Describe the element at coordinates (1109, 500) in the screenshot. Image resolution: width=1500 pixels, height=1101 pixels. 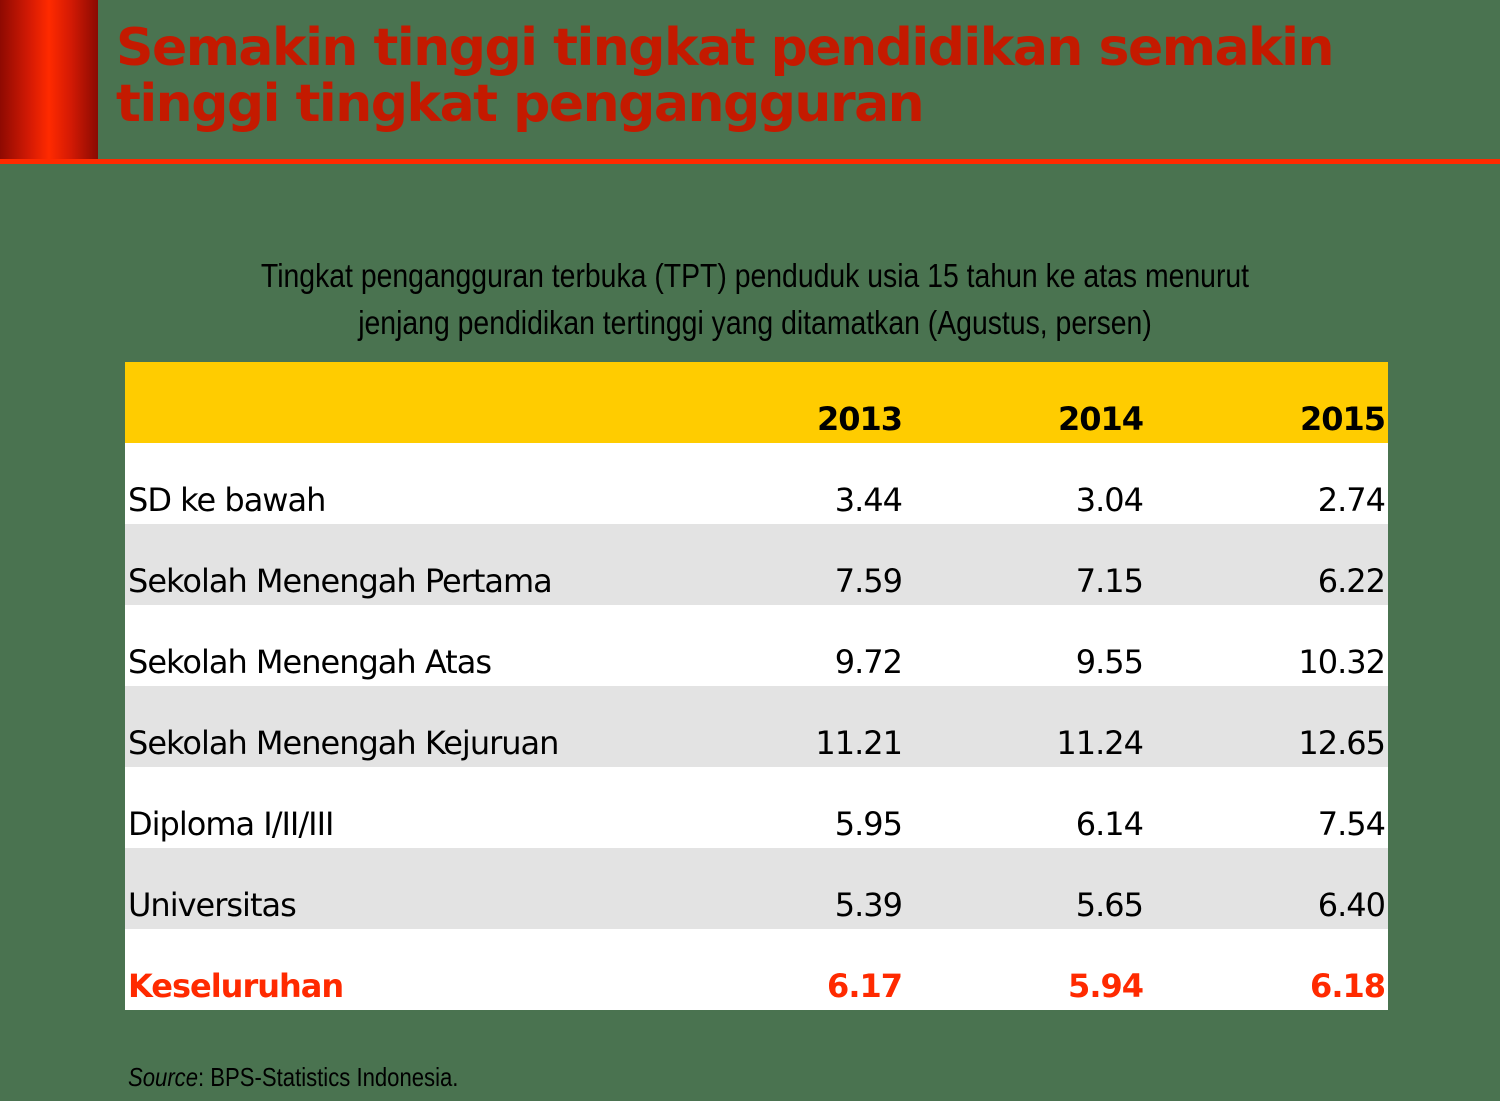
I see `value-2014: 3.04` at that location.